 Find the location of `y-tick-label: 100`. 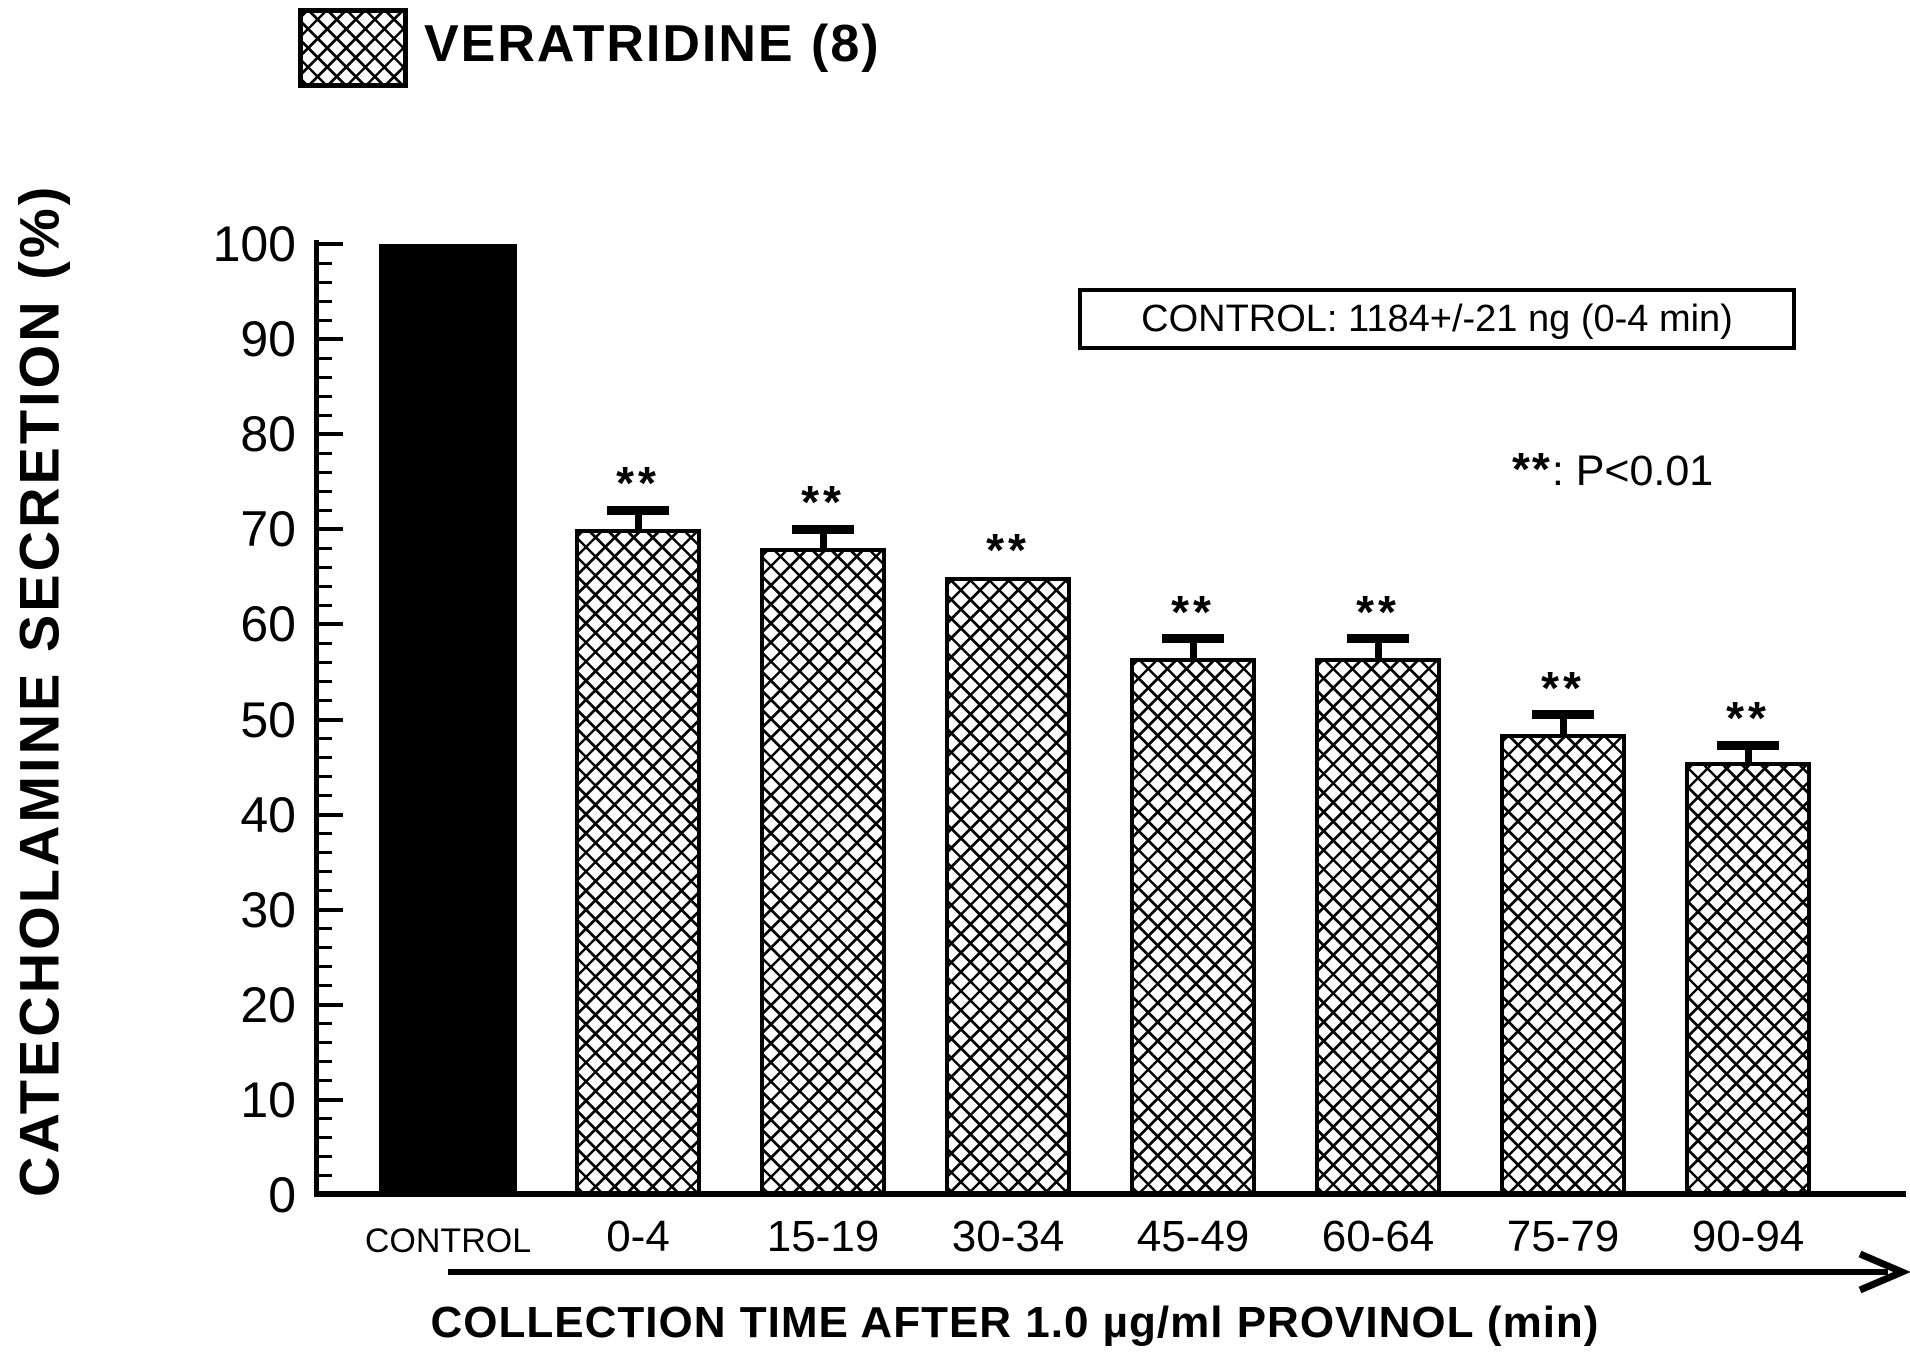

y-tick-label: 100 is located at coordinates (254, 244).